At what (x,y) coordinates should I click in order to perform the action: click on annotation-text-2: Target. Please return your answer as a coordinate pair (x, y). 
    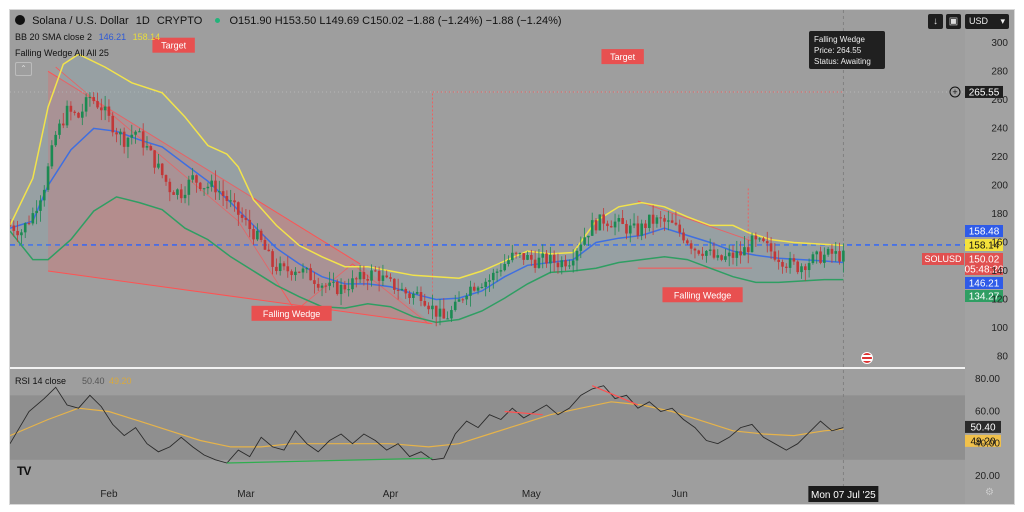
    Looking at the image, I should click on (623, 57).